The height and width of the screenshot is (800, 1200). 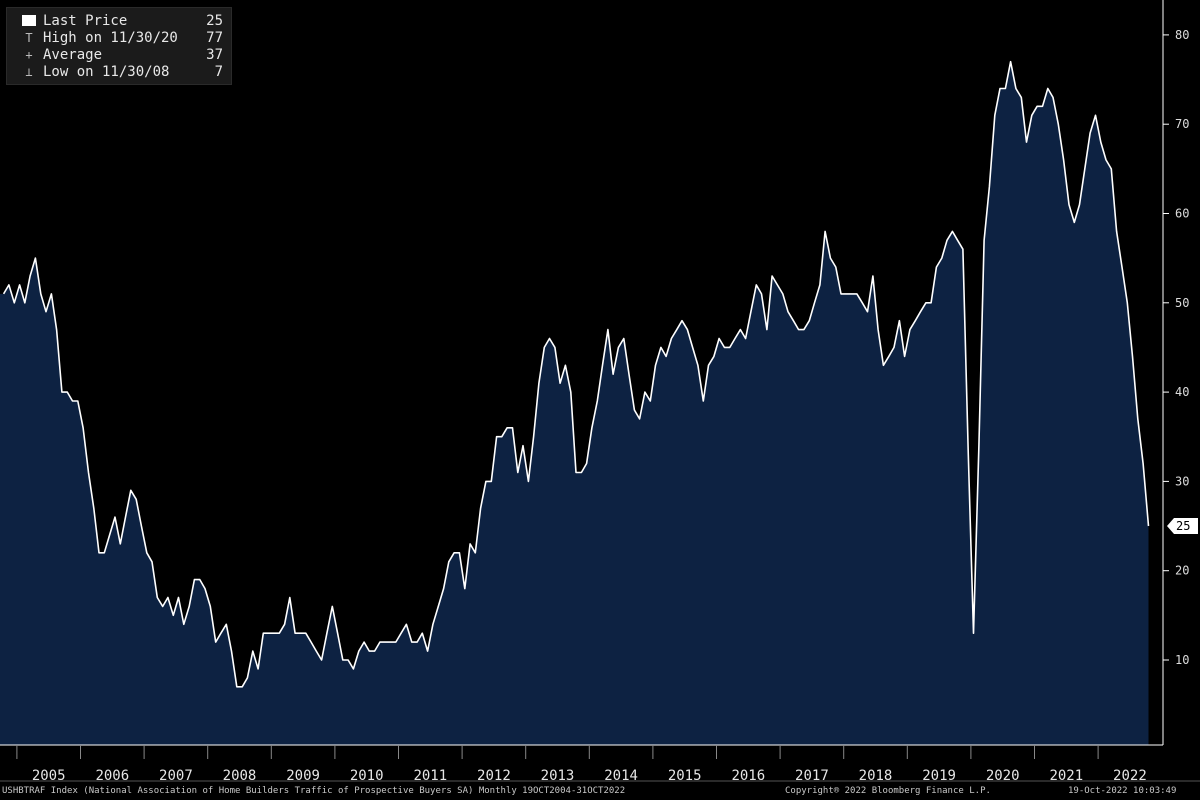 I want to click on legend-item-last-price: Last Price 25, so click(x=119, y=20).